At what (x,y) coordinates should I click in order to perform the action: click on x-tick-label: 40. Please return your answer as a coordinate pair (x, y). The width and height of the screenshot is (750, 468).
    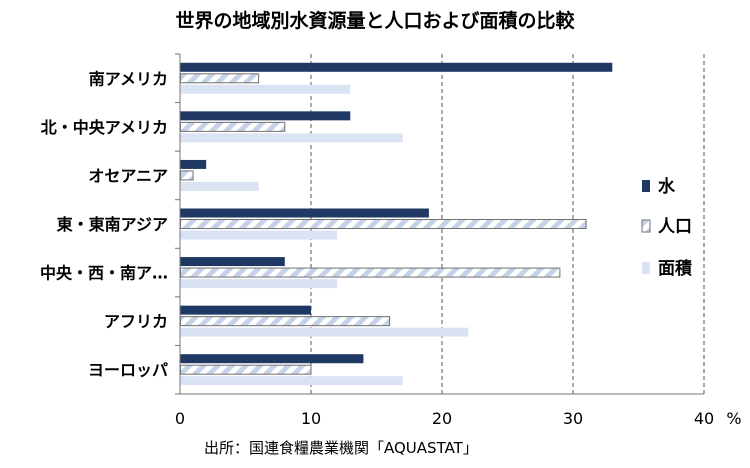
    Looking at the image, I should click on (704, 418).